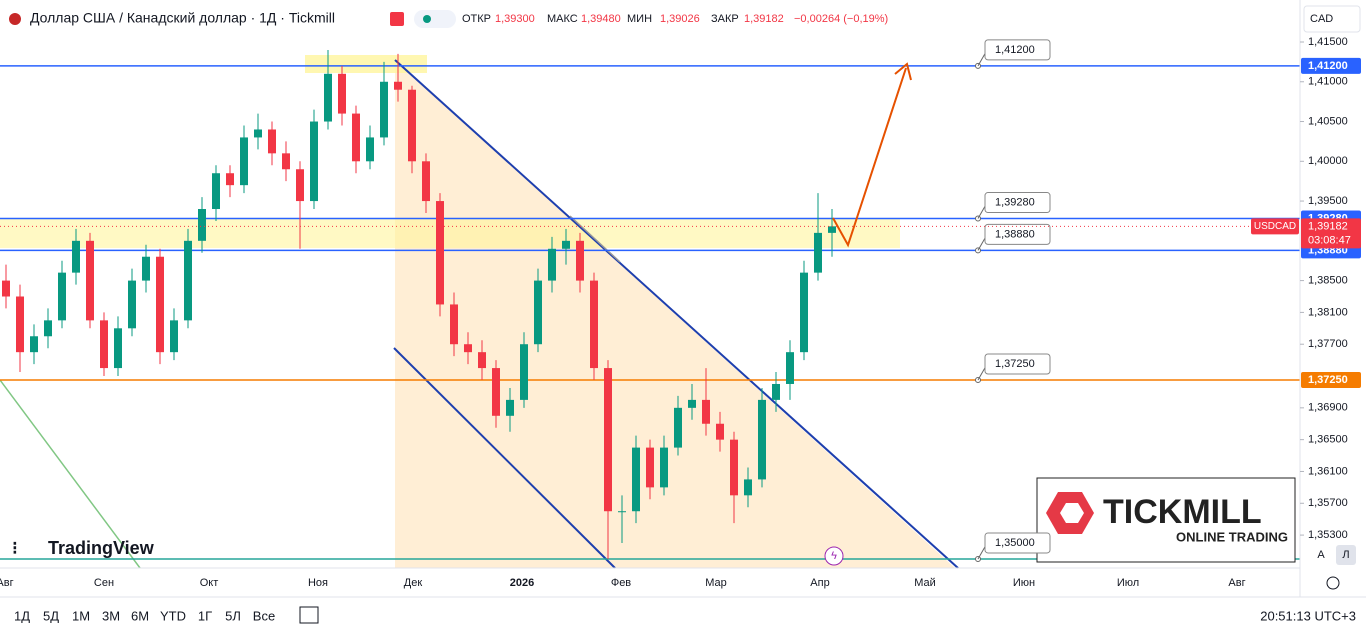  I want to click on ohlc-value: 1,39480, so click(601, 19).